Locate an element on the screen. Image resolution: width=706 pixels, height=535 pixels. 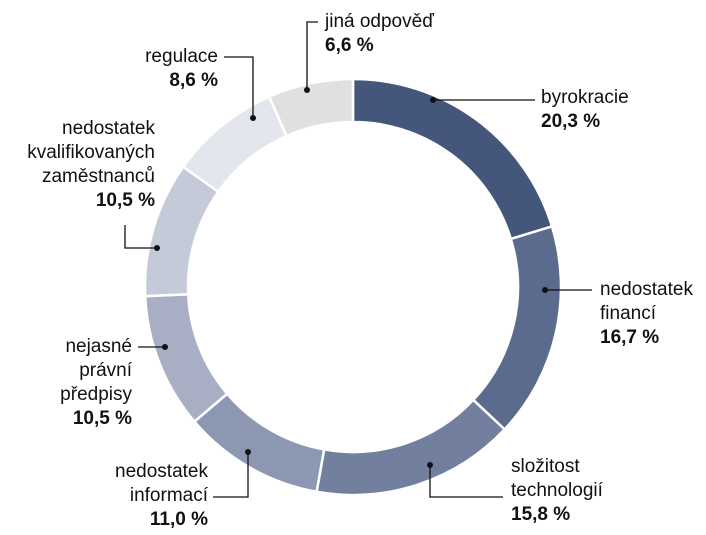
segment-label: složitost technologií 15,8 % is located at coordinates (571, 491).